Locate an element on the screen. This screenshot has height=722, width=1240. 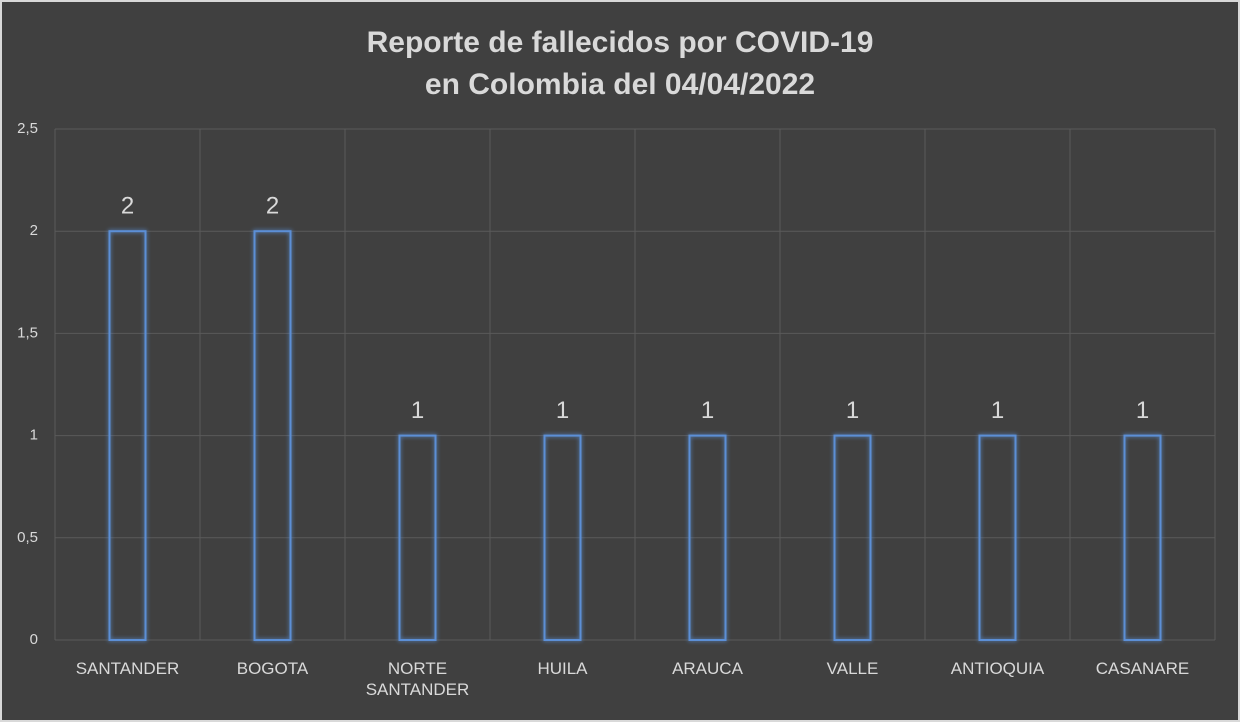
x-tick-label: BOGOTA is located at coordinates (272, 668).